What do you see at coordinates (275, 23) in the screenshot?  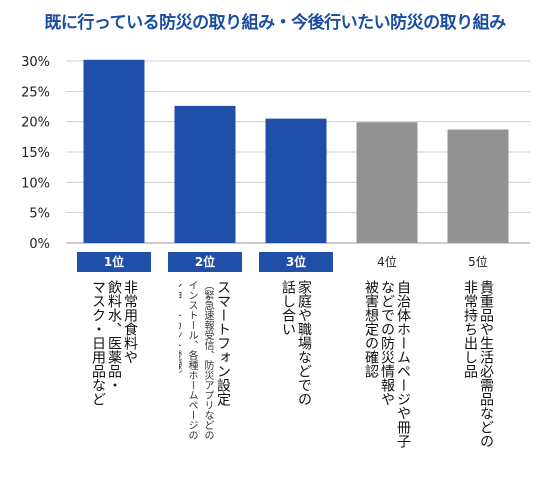 I see `chart-title: 既に行っている防災の取り組み・今後行いたい防災の取り組み` at bounding box center [275, 23].